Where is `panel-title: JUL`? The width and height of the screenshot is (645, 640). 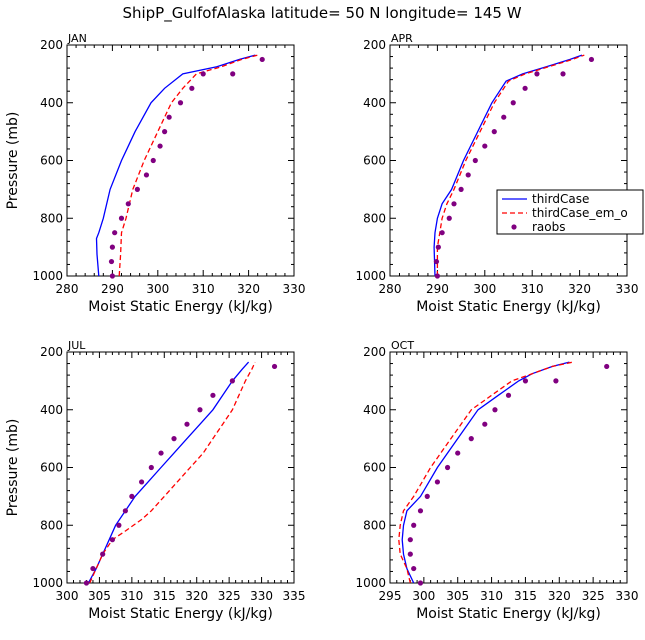 panel-title: JUL is located at coordinates (76, 345).